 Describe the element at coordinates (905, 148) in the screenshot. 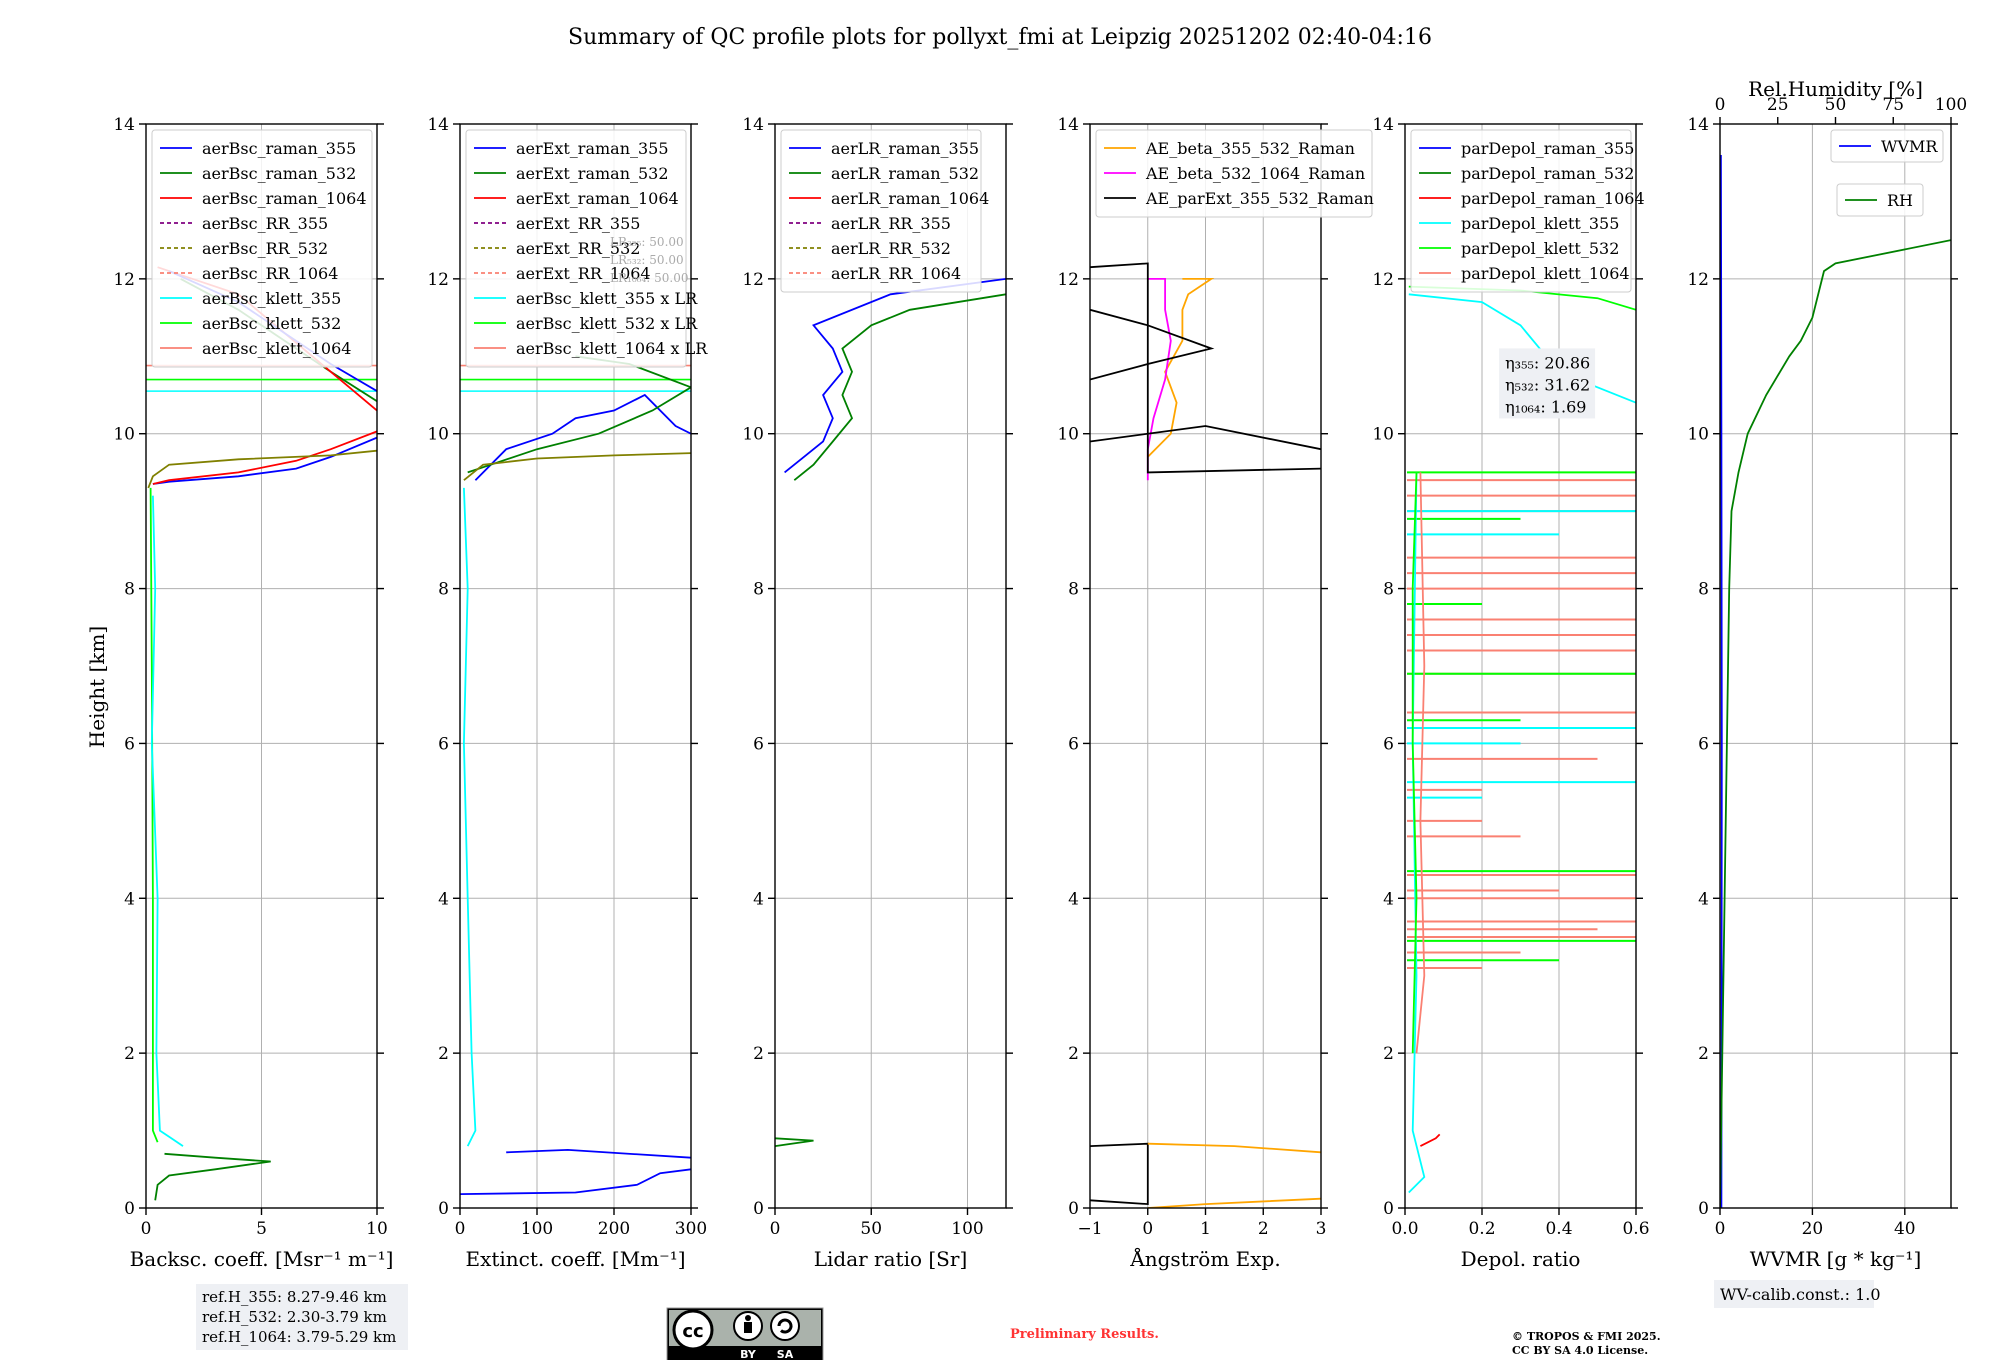

I see `legend-label: aerLR_raman_355` at that location.